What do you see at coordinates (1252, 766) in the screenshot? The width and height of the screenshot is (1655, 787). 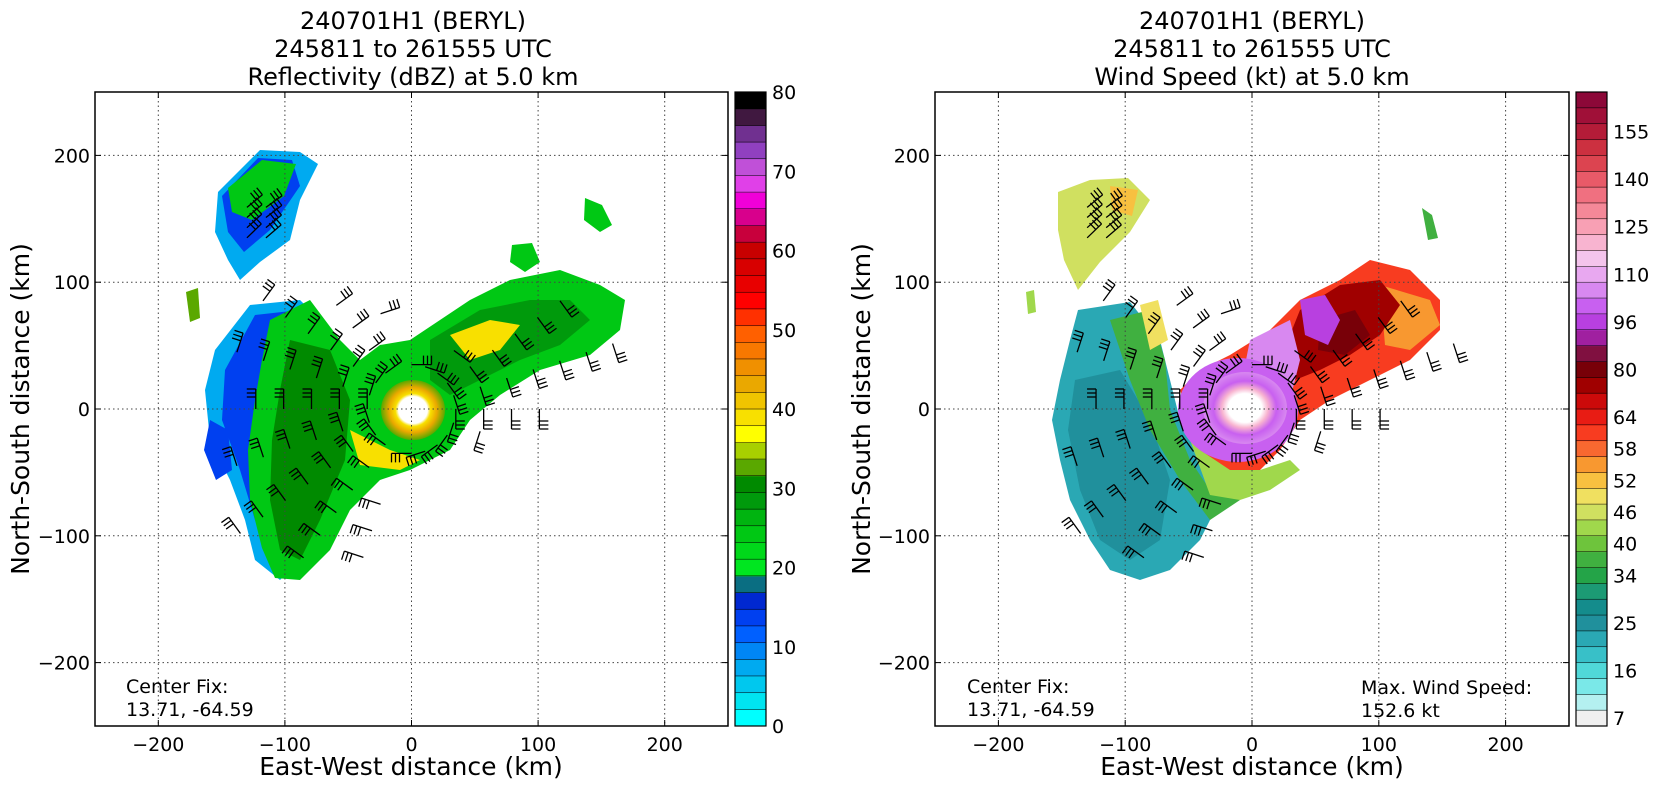 I see `panel2-xlabel: East-West distance (km)` at bounding box center [1252, 766].